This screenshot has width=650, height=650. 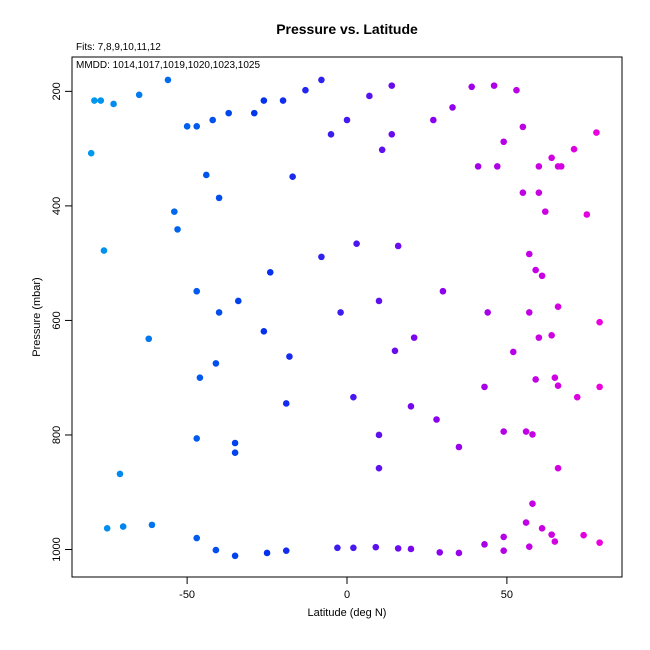 I want to click on y-tick-label: 200, so click(x=57, y=91).